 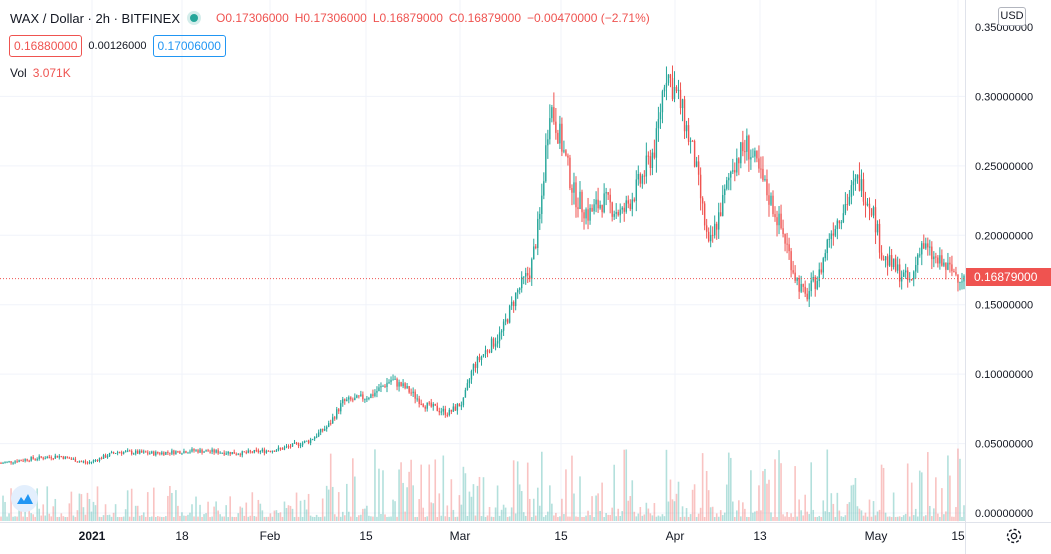 What do you see at coordinates (46, 46) in the screenshot?
I see `sell-button: 0.16880000` at bounding box center [46, 46].